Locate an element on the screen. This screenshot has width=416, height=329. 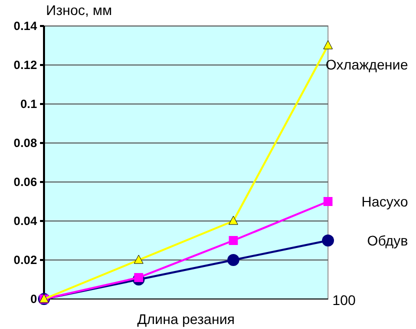
y-axis-title: Износ, мм is located at coordinates (79, 10).